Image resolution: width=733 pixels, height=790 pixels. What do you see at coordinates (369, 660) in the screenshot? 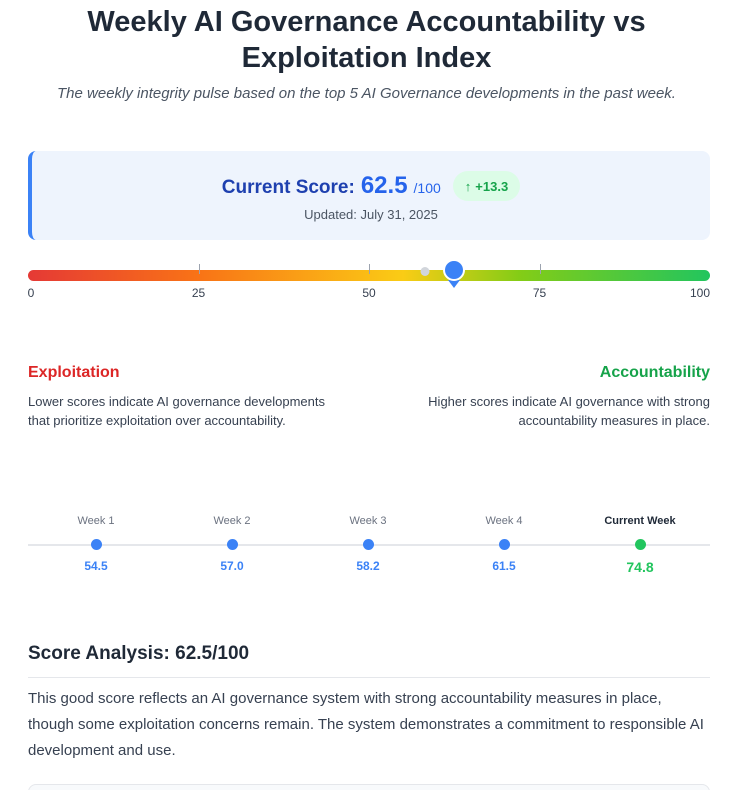
I see `score-analysis-title: Score Analysis: 62.5/100` at bounding box center [369, 660].